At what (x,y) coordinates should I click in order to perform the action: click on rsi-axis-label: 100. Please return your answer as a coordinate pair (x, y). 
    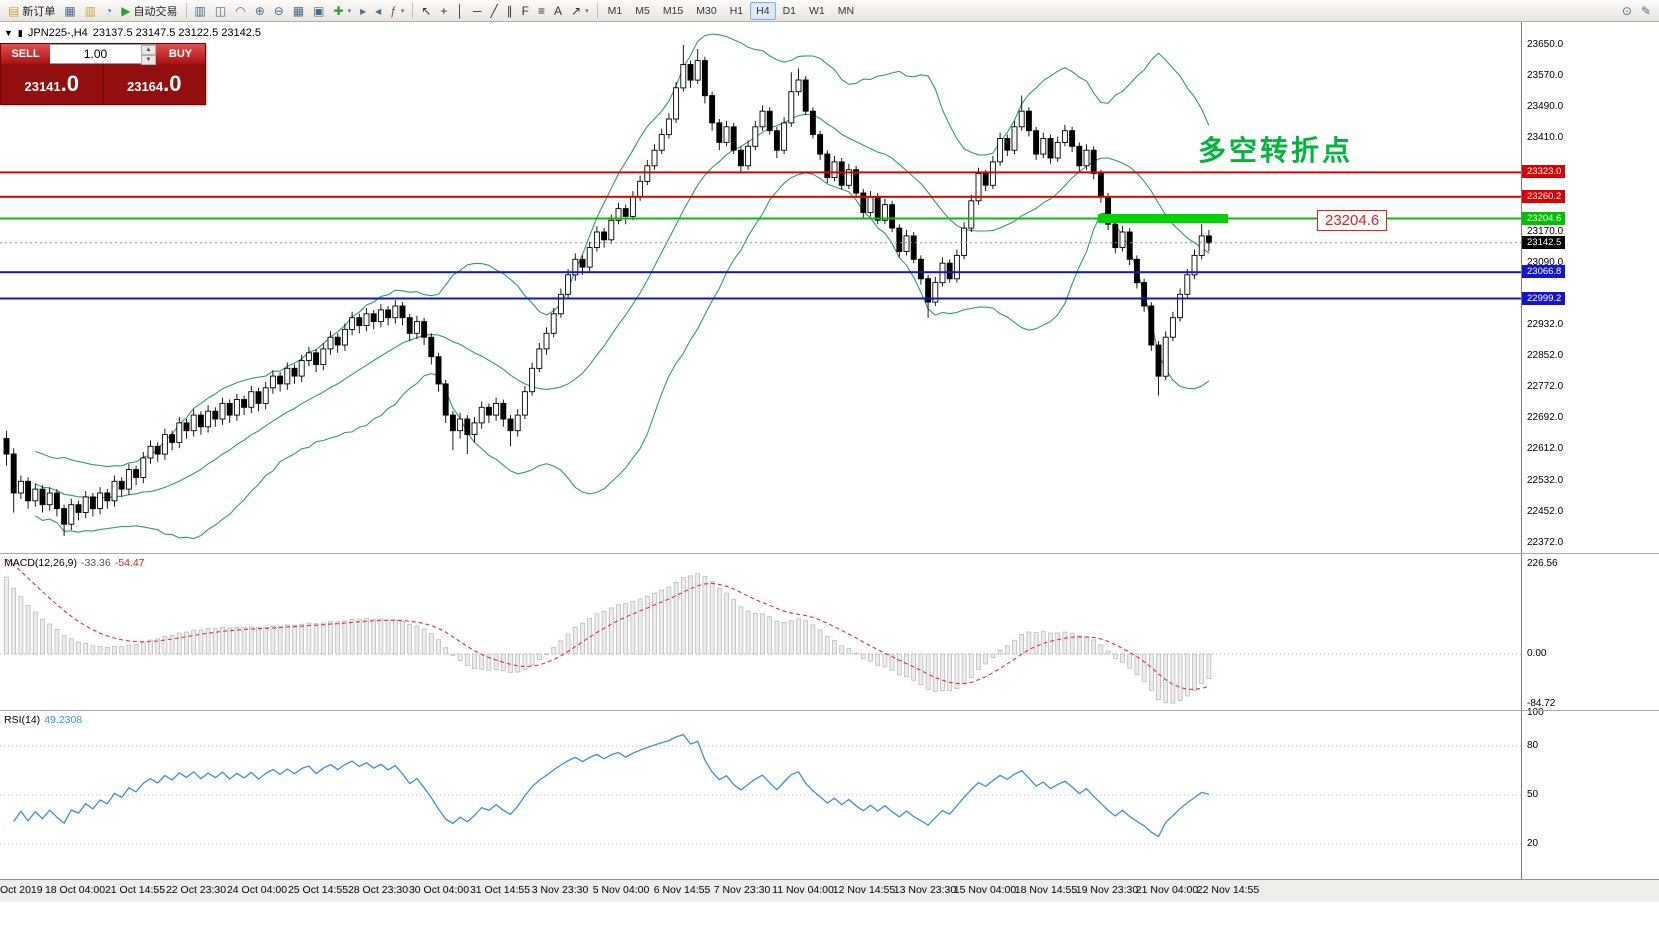
    Looking at the image, I should click on (1535, 713).